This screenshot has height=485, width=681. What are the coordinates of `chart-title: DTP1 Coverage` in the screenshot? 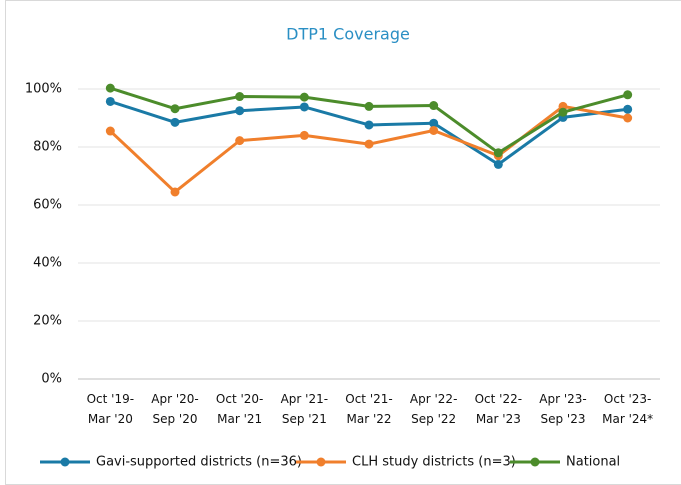 It's located at (348, 34).